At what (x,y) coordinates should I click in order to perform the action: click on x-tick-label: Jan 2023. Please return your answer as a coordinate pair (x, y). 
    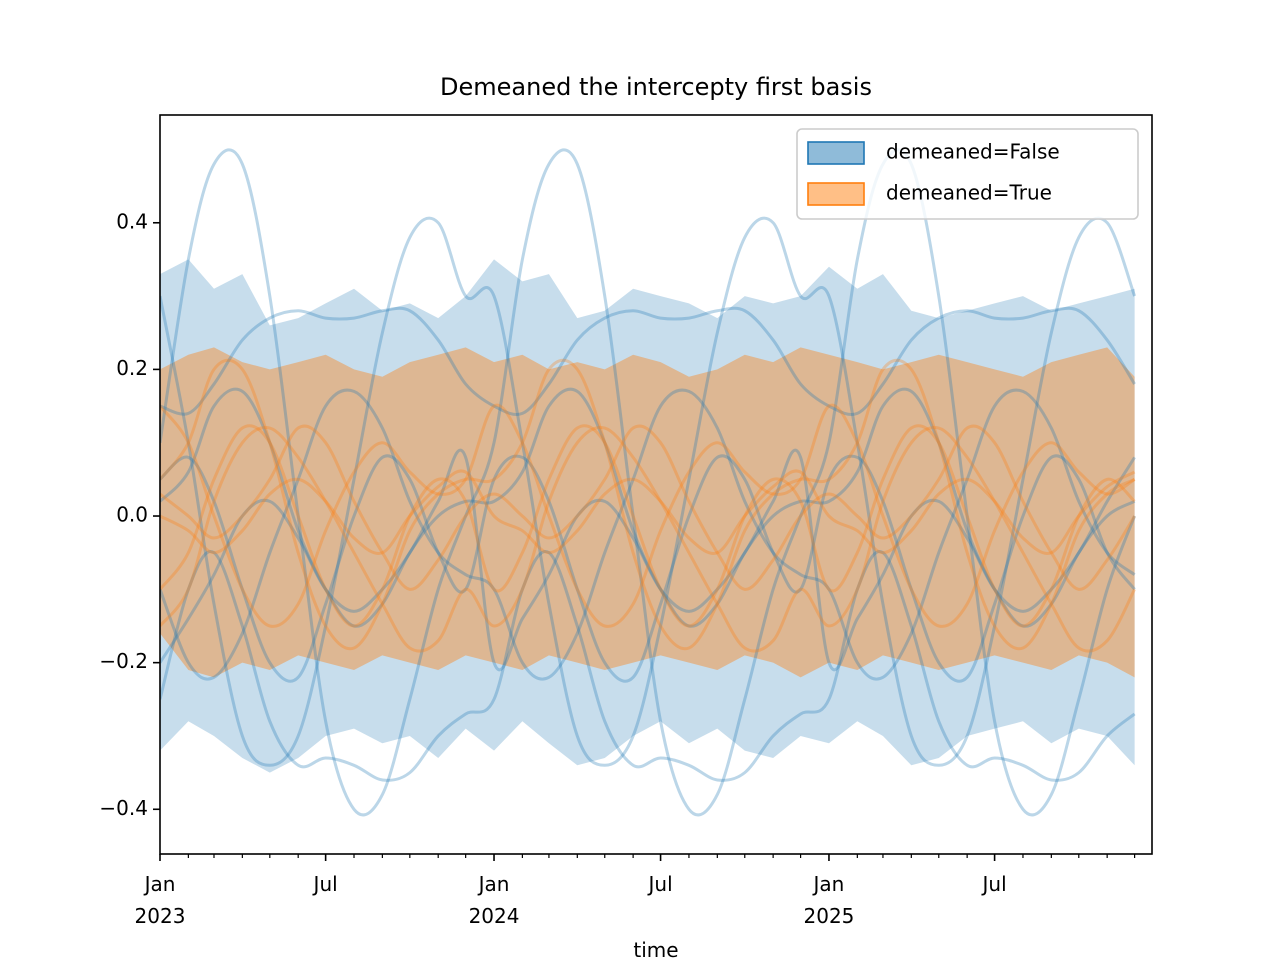
    Looking at the image, I should click on (160, 900).